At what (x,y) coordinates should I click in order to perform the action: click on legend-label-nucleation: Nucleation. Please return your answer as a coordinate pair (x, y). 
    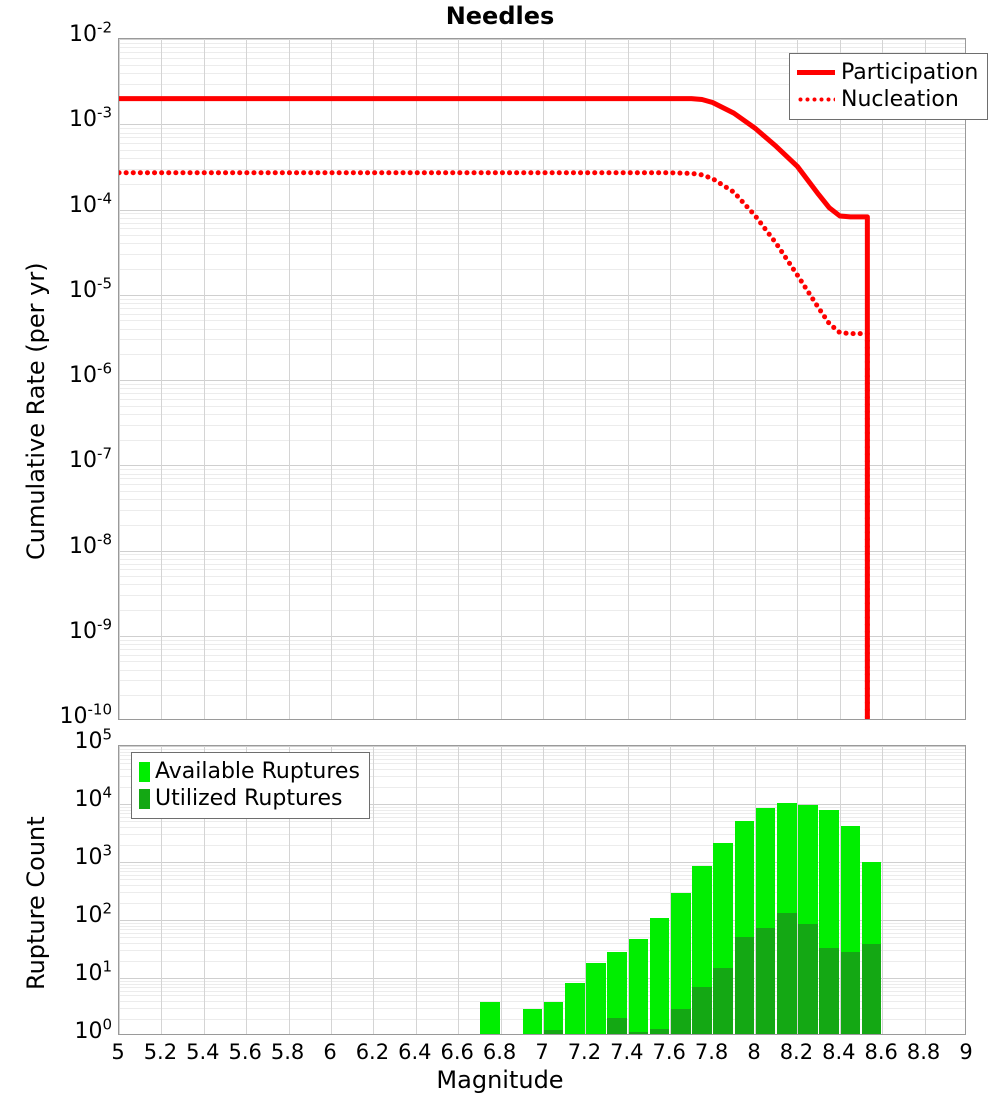
    Looking at the image, I should click on (900, 99).